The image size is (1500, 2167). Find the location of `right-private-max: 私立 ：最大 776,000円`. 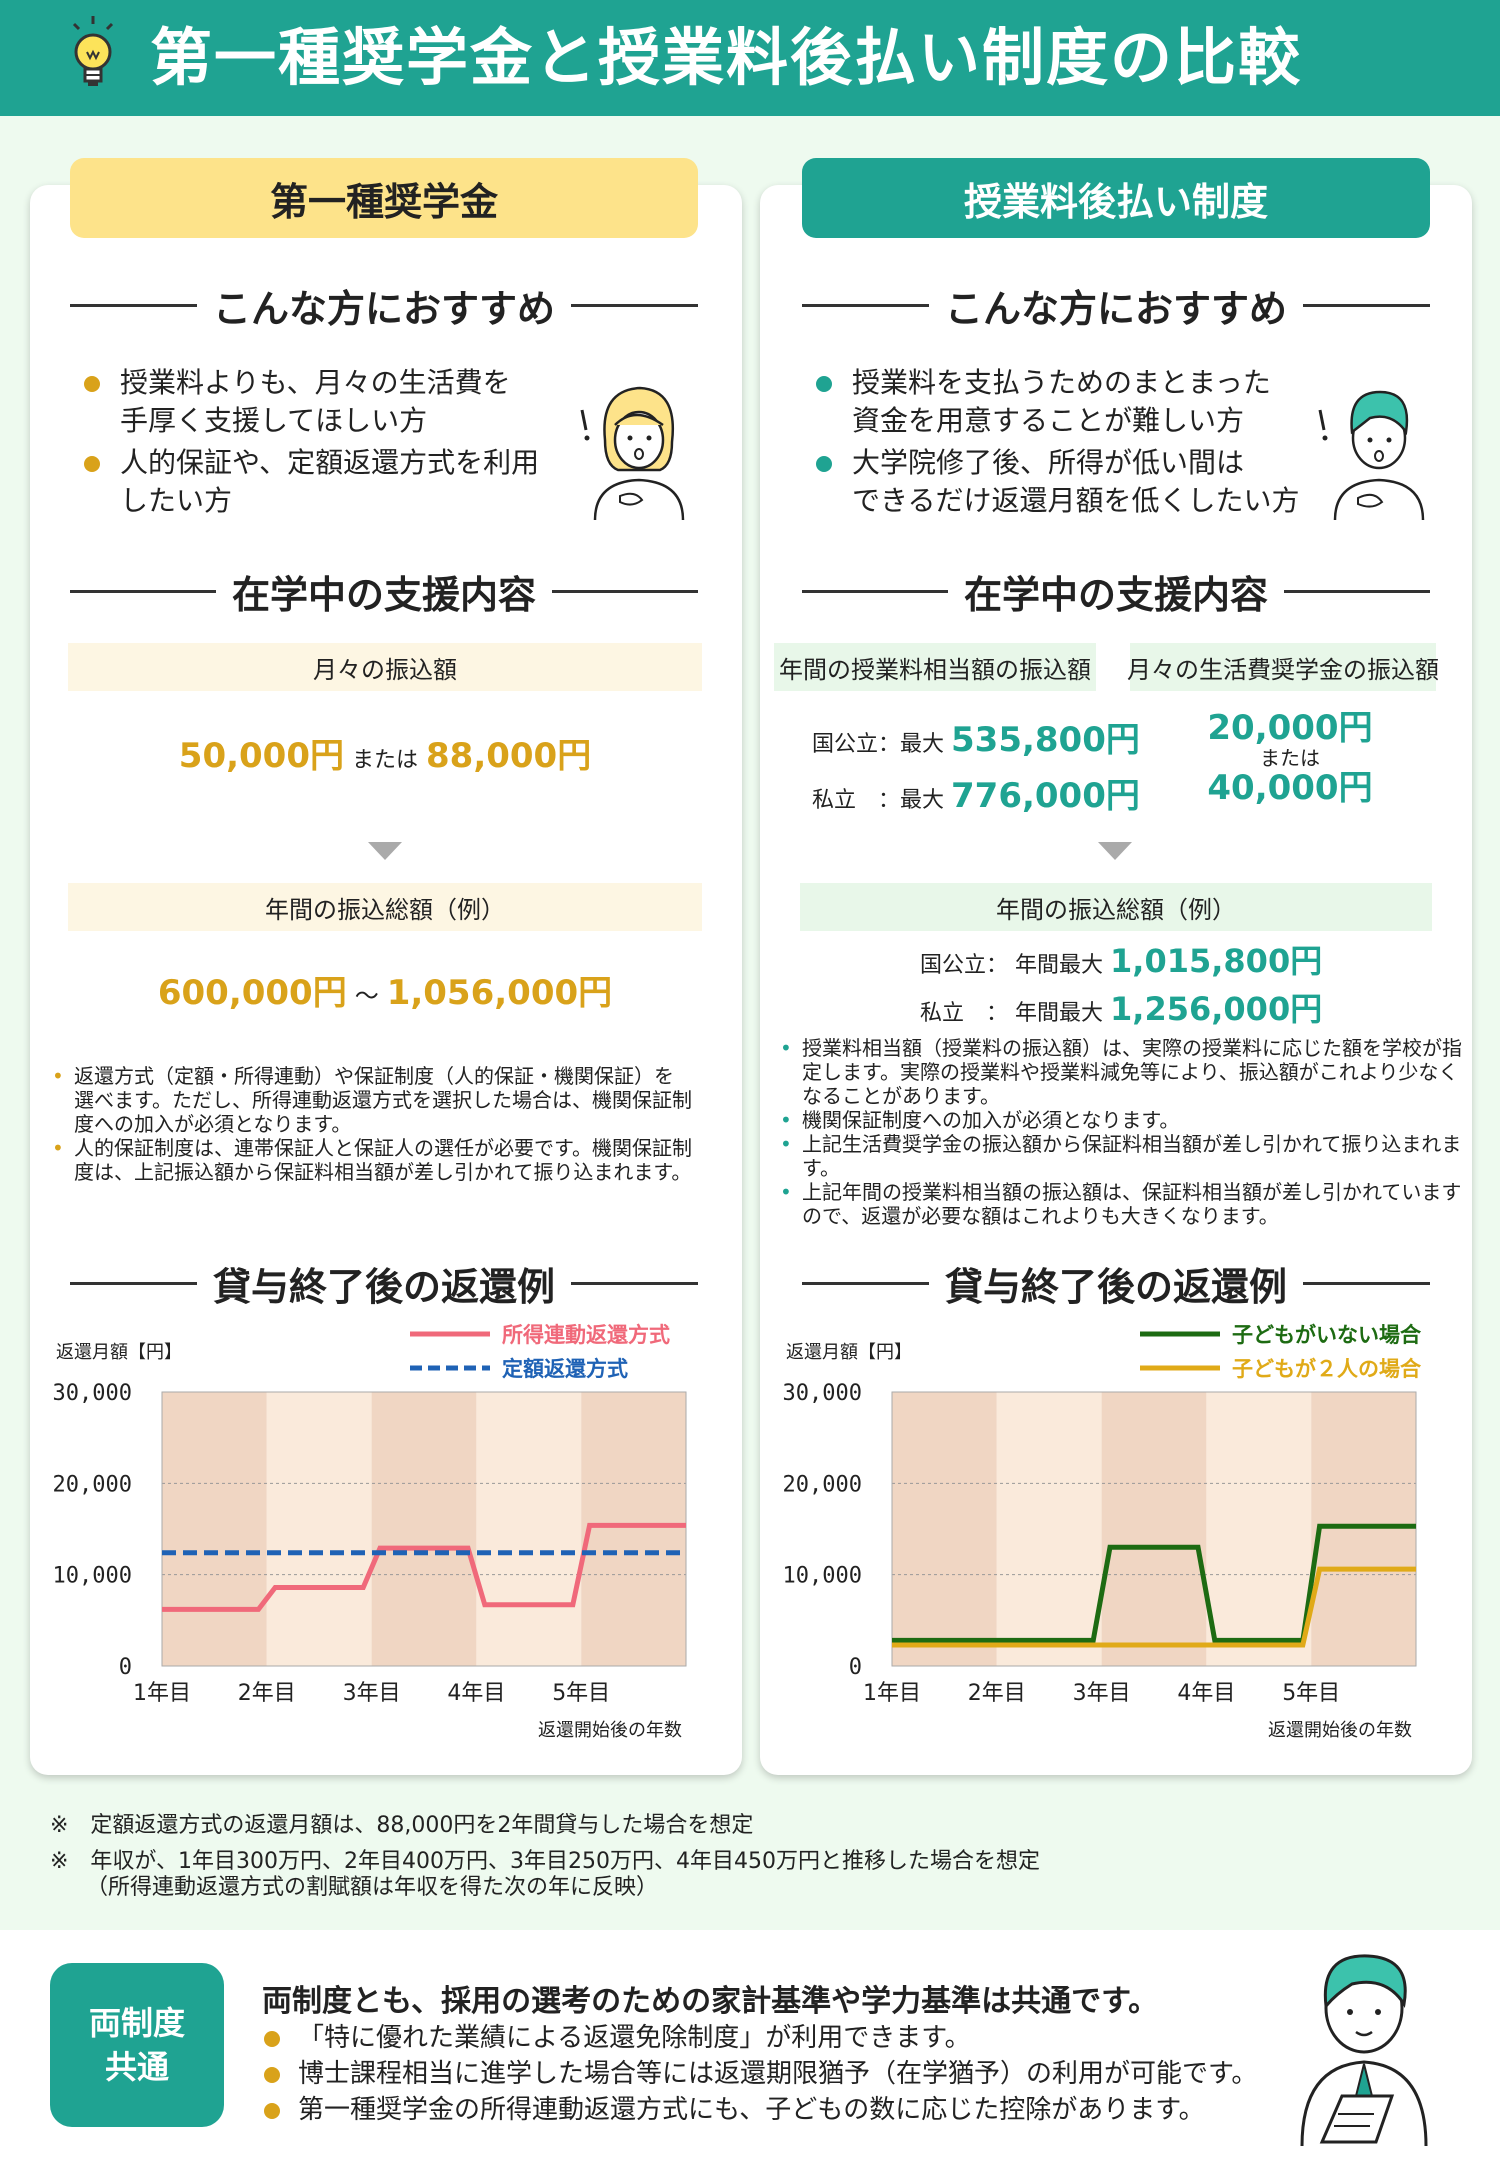

right-private-max: 私立 ：最大 776,000円 is located at coordinates (976, 796).